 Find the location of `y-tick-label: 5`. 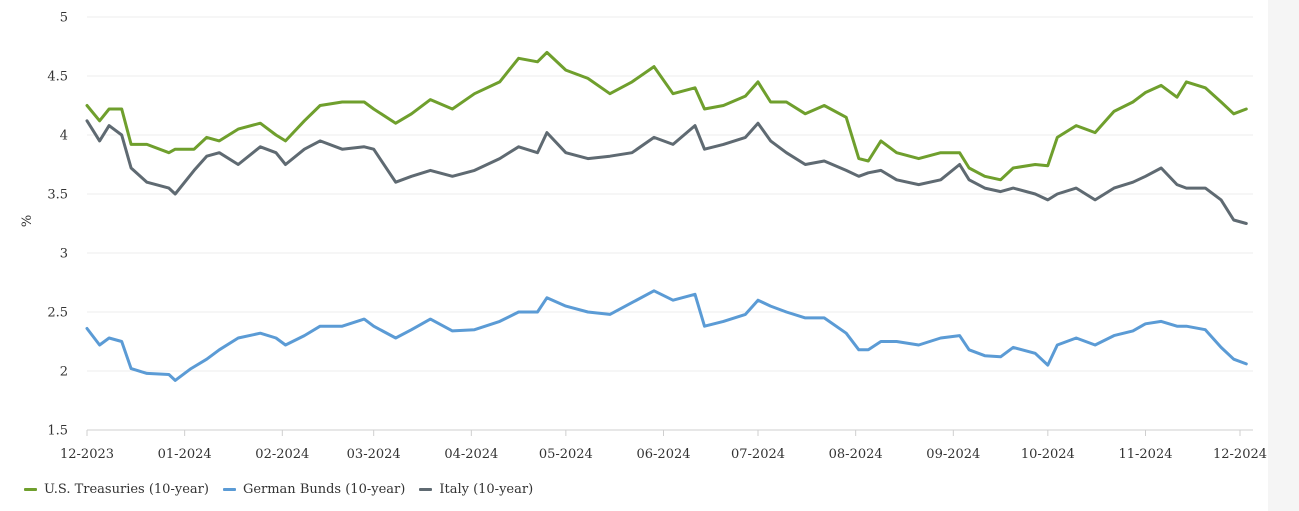

y-tick-label: 5 is located at coordinates (64, 18).